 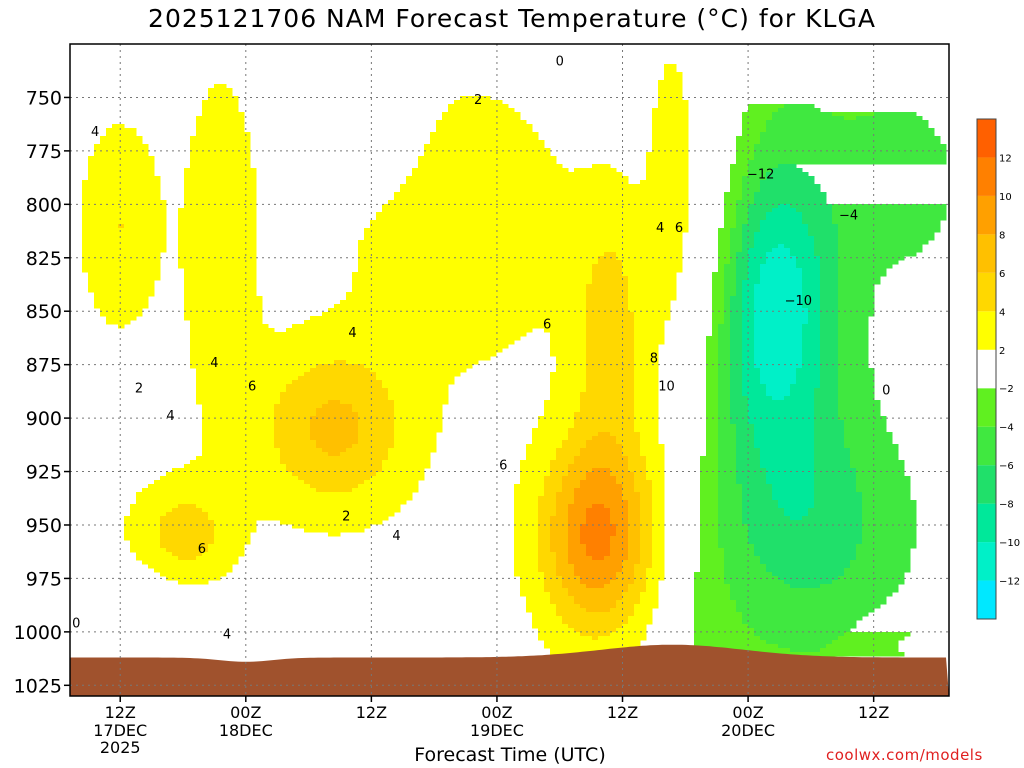 What do you see at coordinates (904, 755) in the screenshot?
I see `credit-link: coolwx.com/models` at bounding box center [904, 755].